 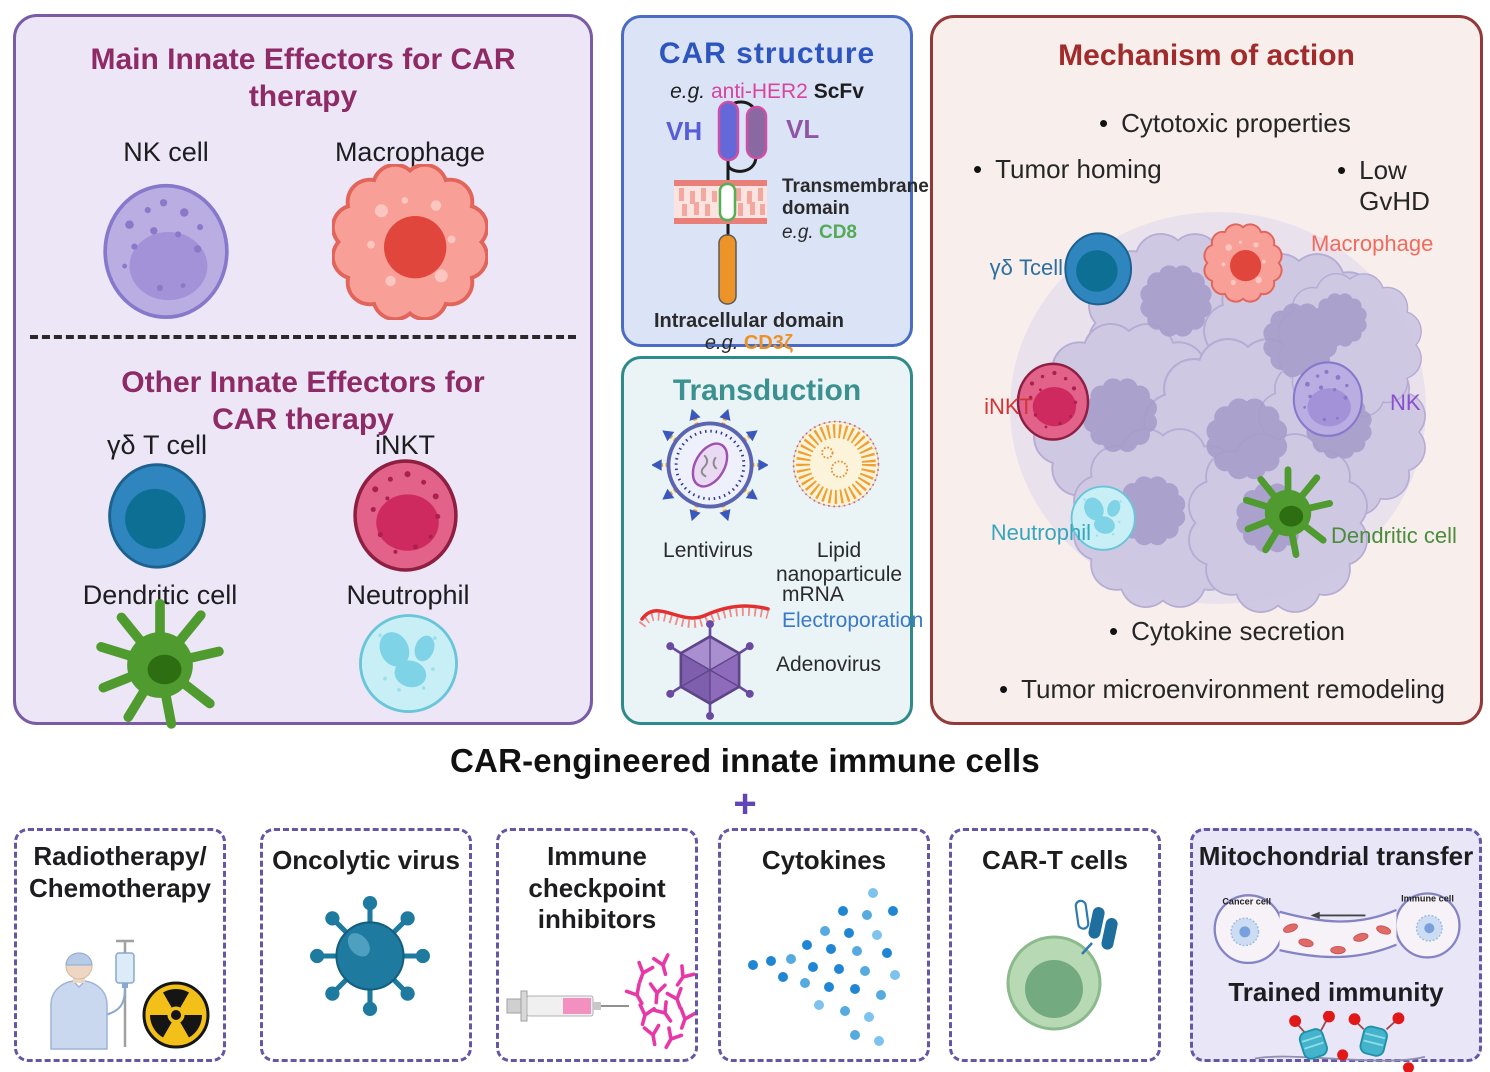 What do you see at coordinates (704, 616) in the screenshot?
I see `mrna-icon` at bounding box center [704, 616].